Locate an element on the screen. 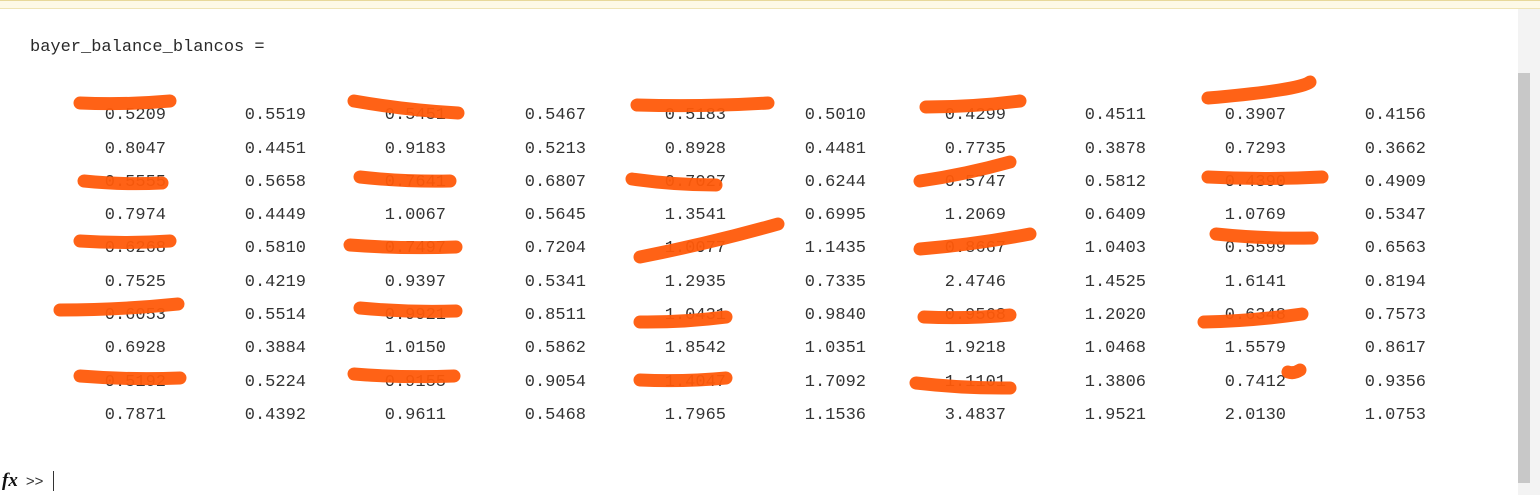 The image size is (1540, 495). matrix-cell: 0.5645 is located at coordinates (555, 215).